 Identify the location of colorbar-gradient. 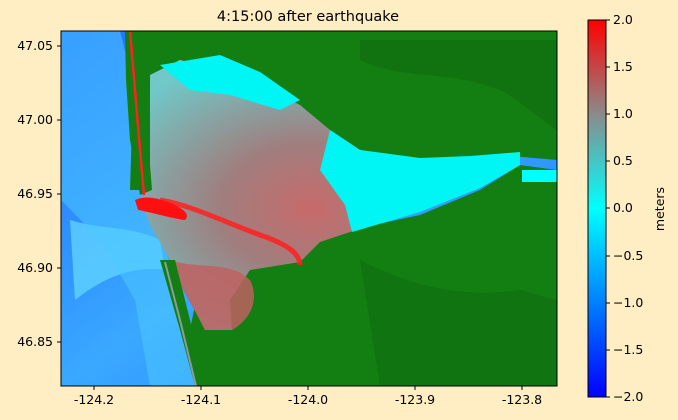
(597, 208).